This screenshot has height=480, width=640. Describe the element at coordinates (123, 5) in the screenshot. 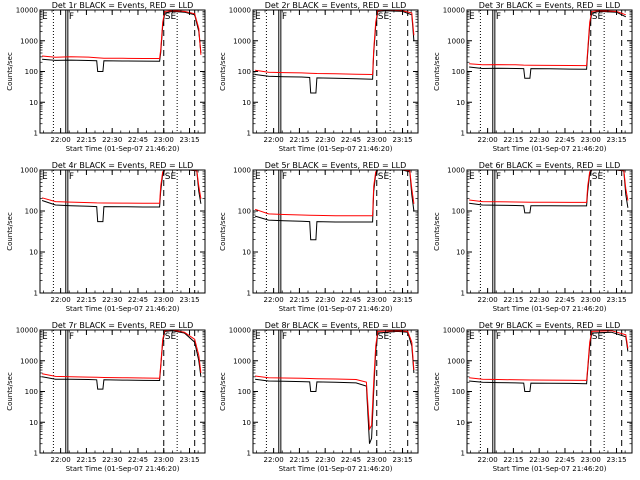

I see `panel-title: Det 1r BLACK = Events, RED = LLD` at that location.